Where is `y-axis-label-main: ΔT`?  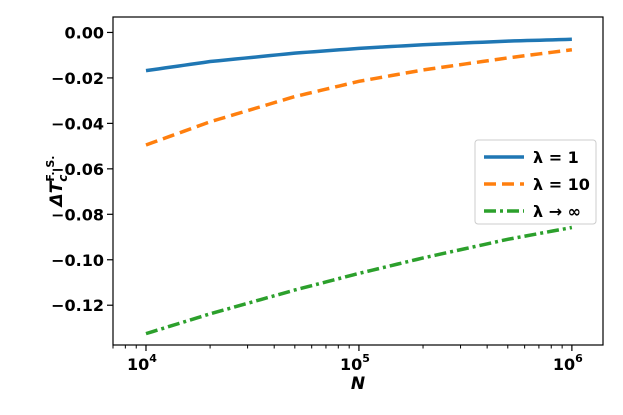
y-axis-label-main: ΔT is located at coordinates (57, 194).